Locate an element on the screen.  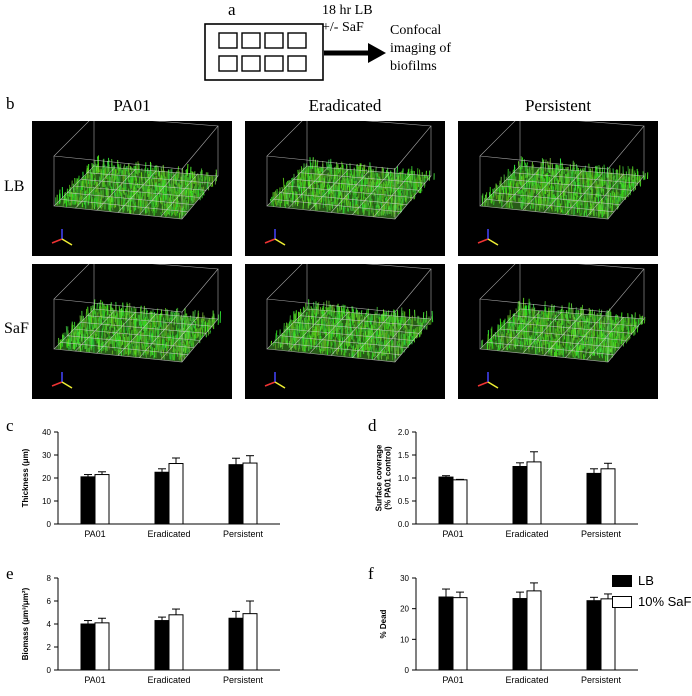
protocol-text: 18 hr LB +/- SaF is located at coordinates (347, 19).